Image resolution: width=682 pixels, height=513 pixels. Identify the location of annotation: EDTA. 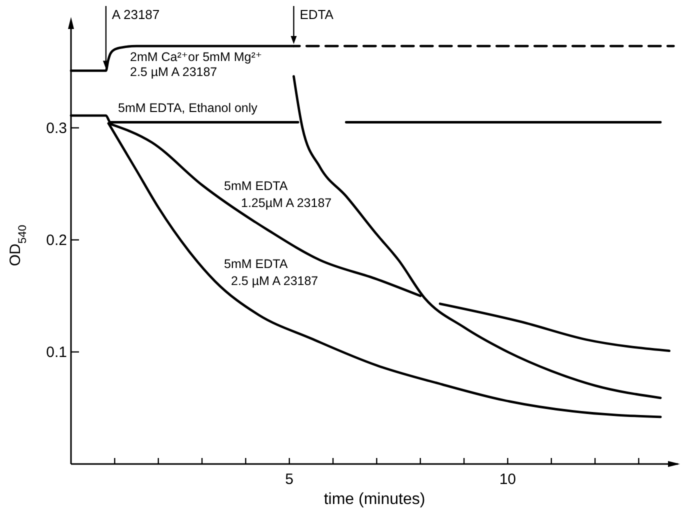
(317, 14).